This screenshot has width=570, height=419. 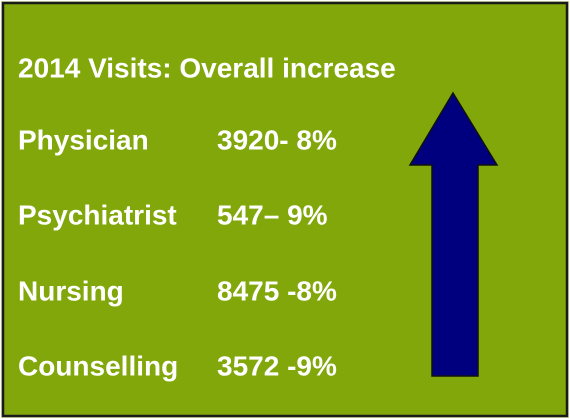 What do you see at coordinates (453, 234) in the screenshot?
I see `up-arrow` at bounding box center [453, 234].